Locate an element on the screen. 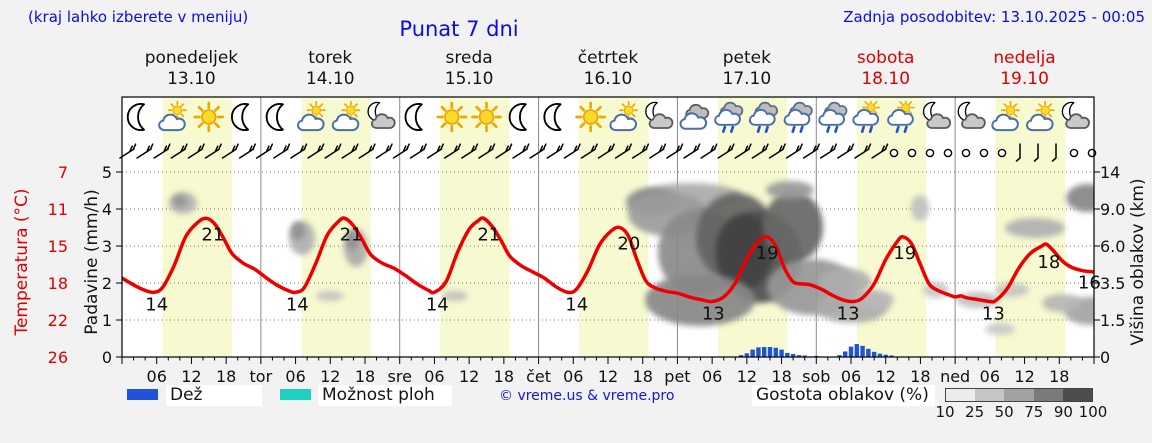  precipitation-tick-label: 0 is located at coordinates (107, 357).